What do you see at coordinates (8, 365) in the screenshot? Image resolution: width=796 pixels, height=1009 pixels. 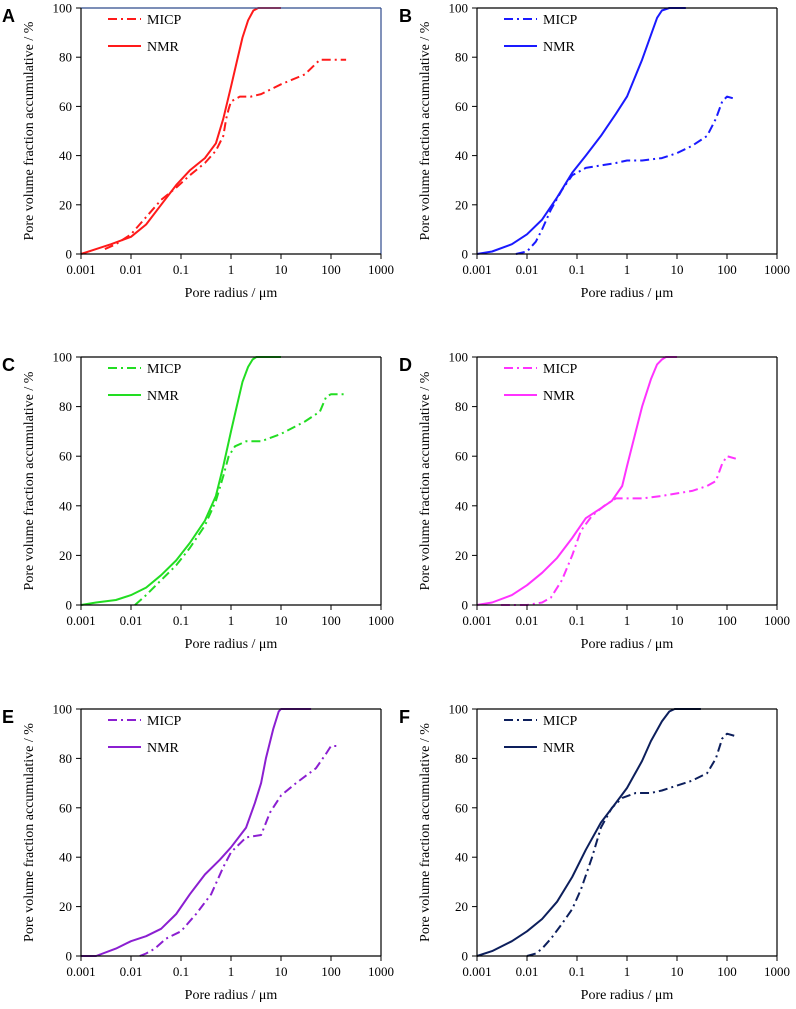 I see `panel-letter: C` at bounding box center [8, 365].